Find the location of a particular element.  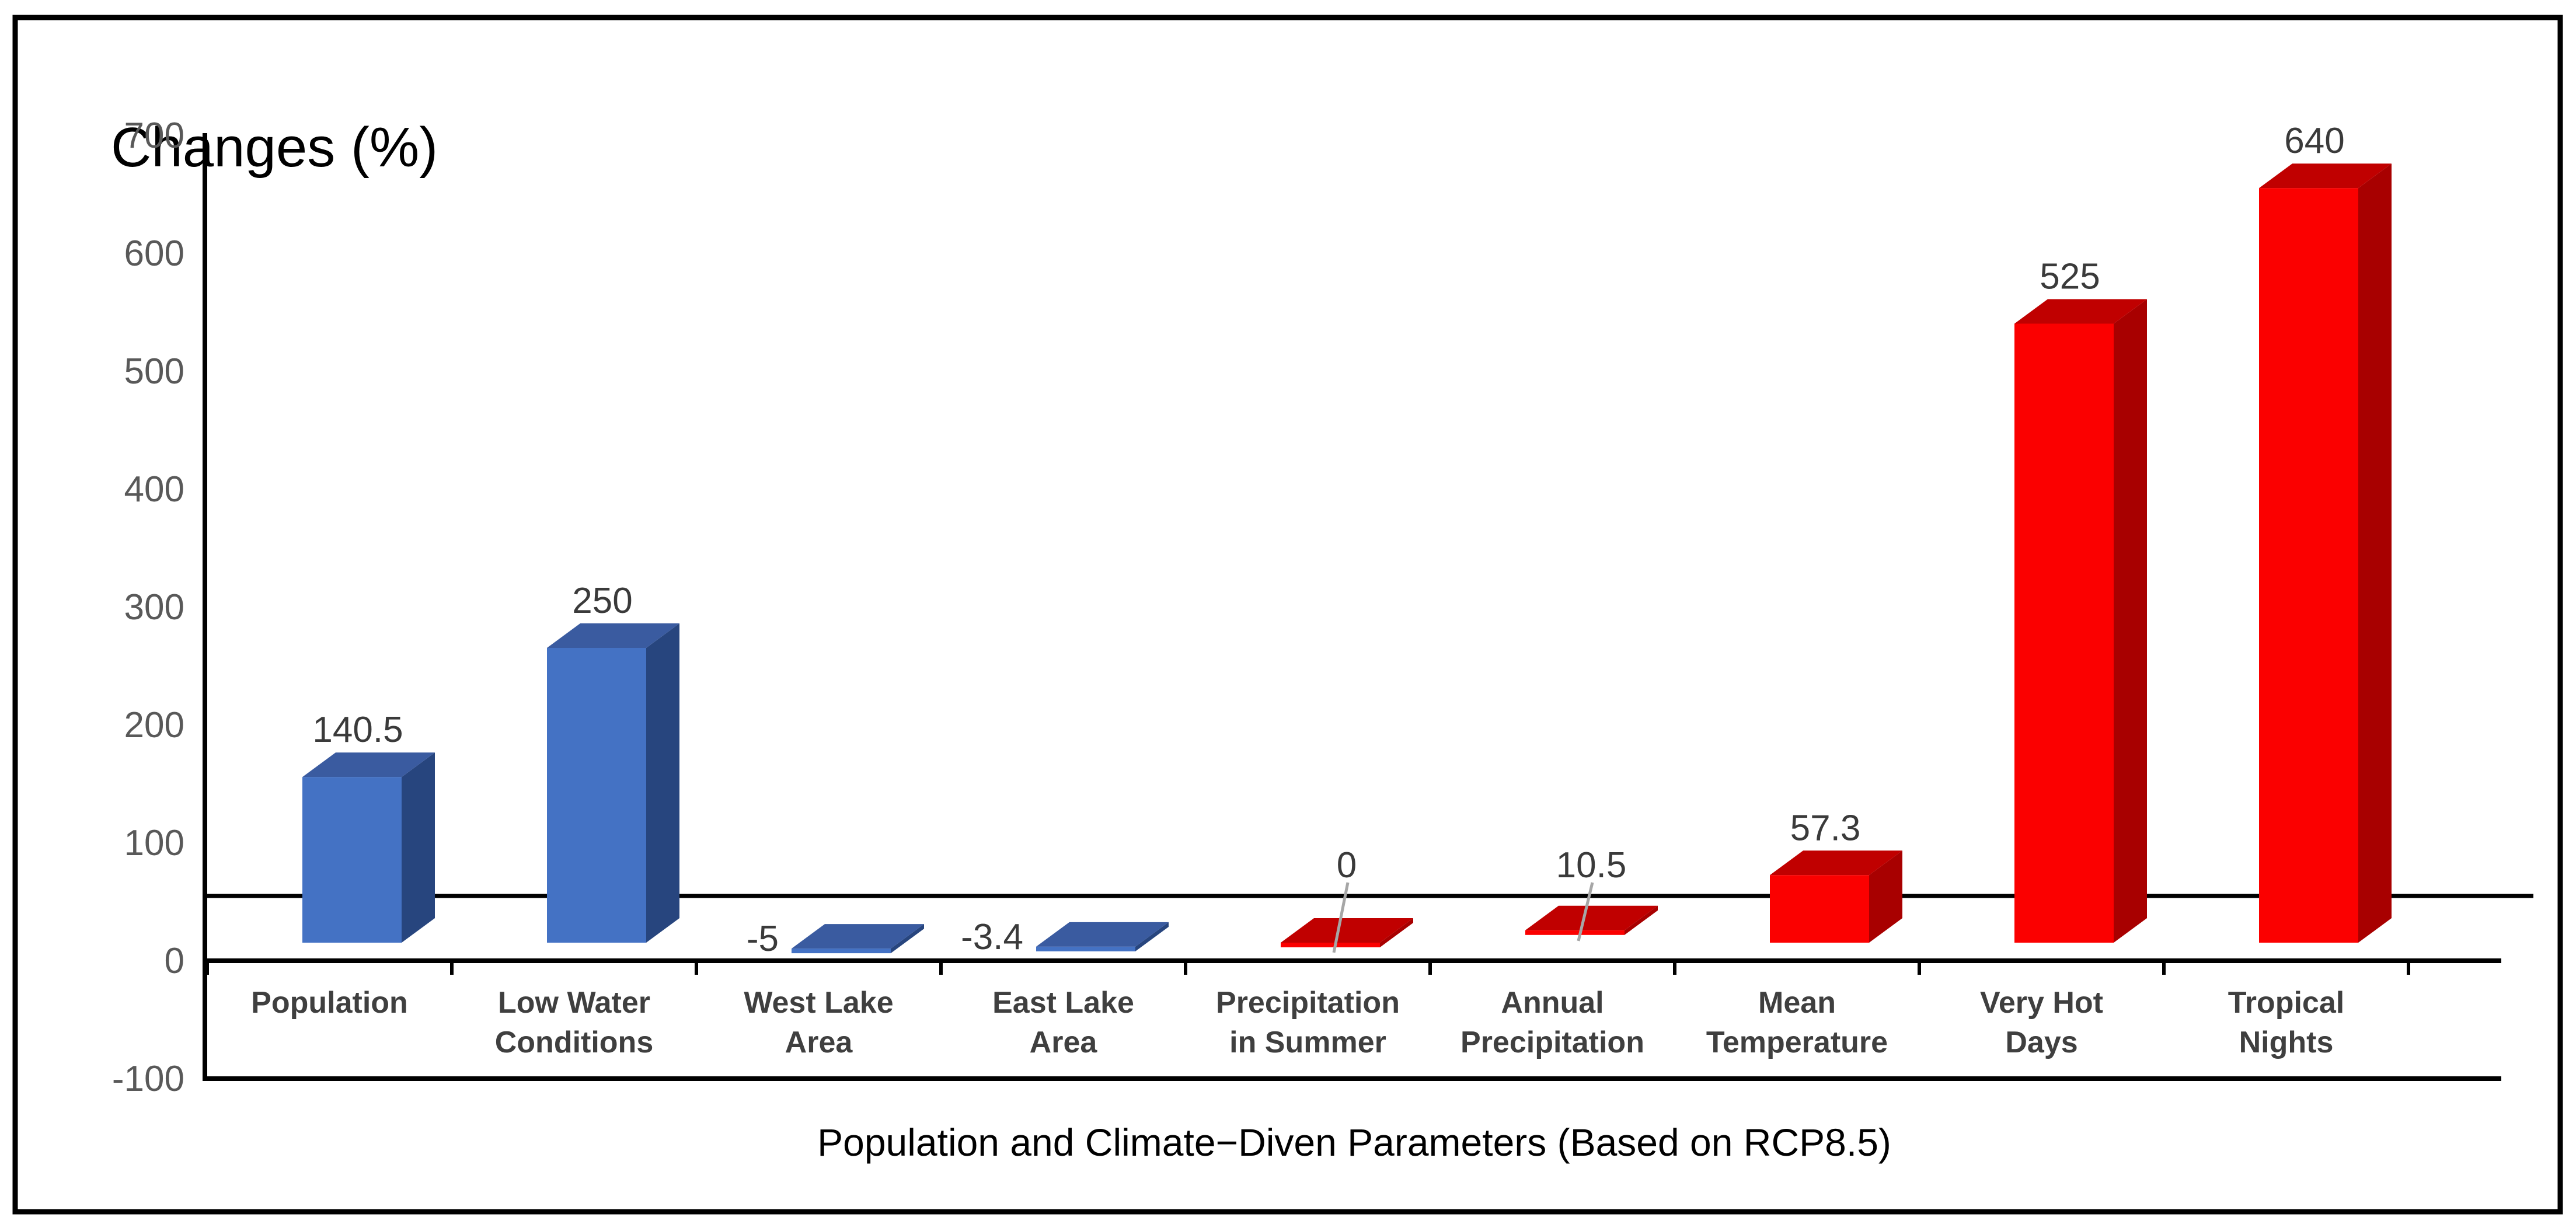

data-label: 57.3 is located at coordinates (1826, 828).